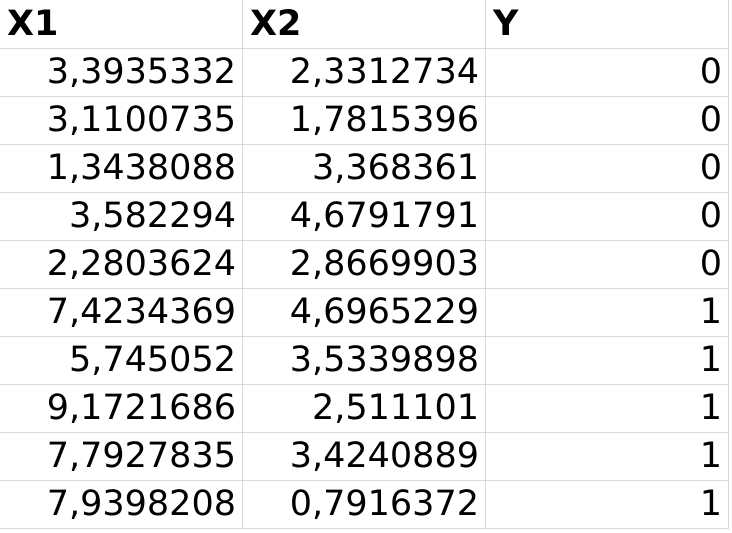 The width and height of the screenshot is (732, 533). What do you see at coordinates (121, 216) in the screenshot?
I see `cell-x1: 3,582294` at bounding box center [121, 216].